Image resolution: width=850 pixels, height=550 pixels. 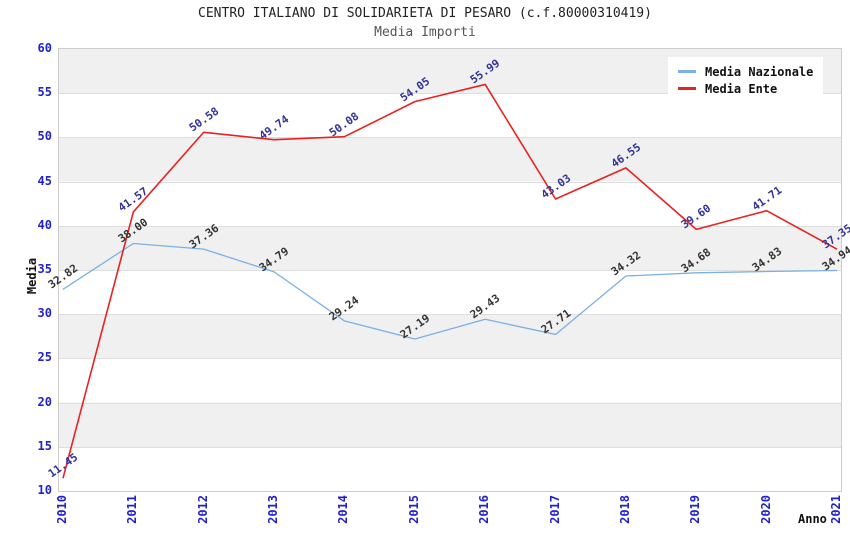 What do you see at coordinates (44, 357) in the screenshot?
I see `y-tick-label: 25` at bounding box center [44, 357].